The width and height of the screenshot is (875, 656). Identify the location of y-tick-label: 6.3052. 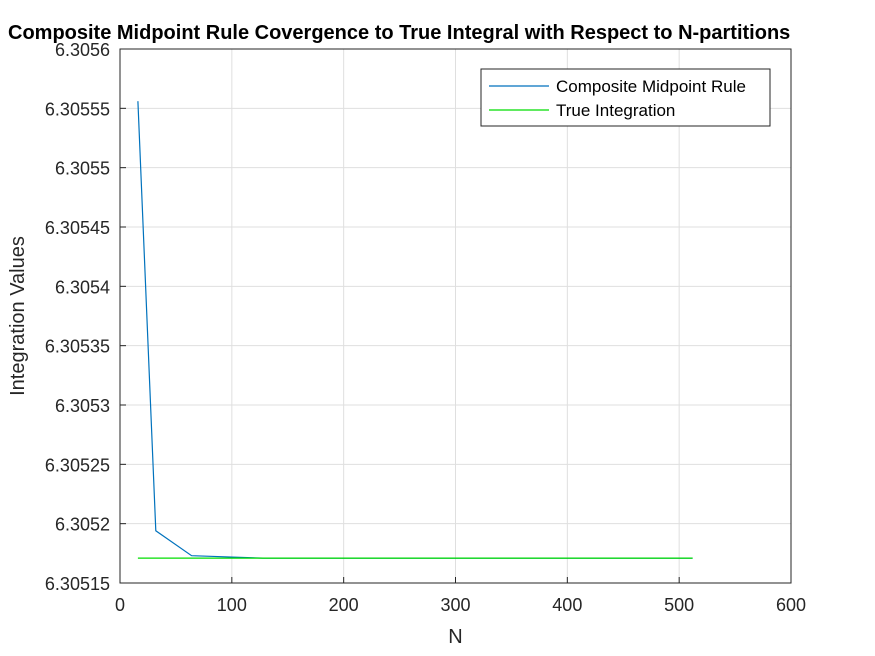
(82, 525).